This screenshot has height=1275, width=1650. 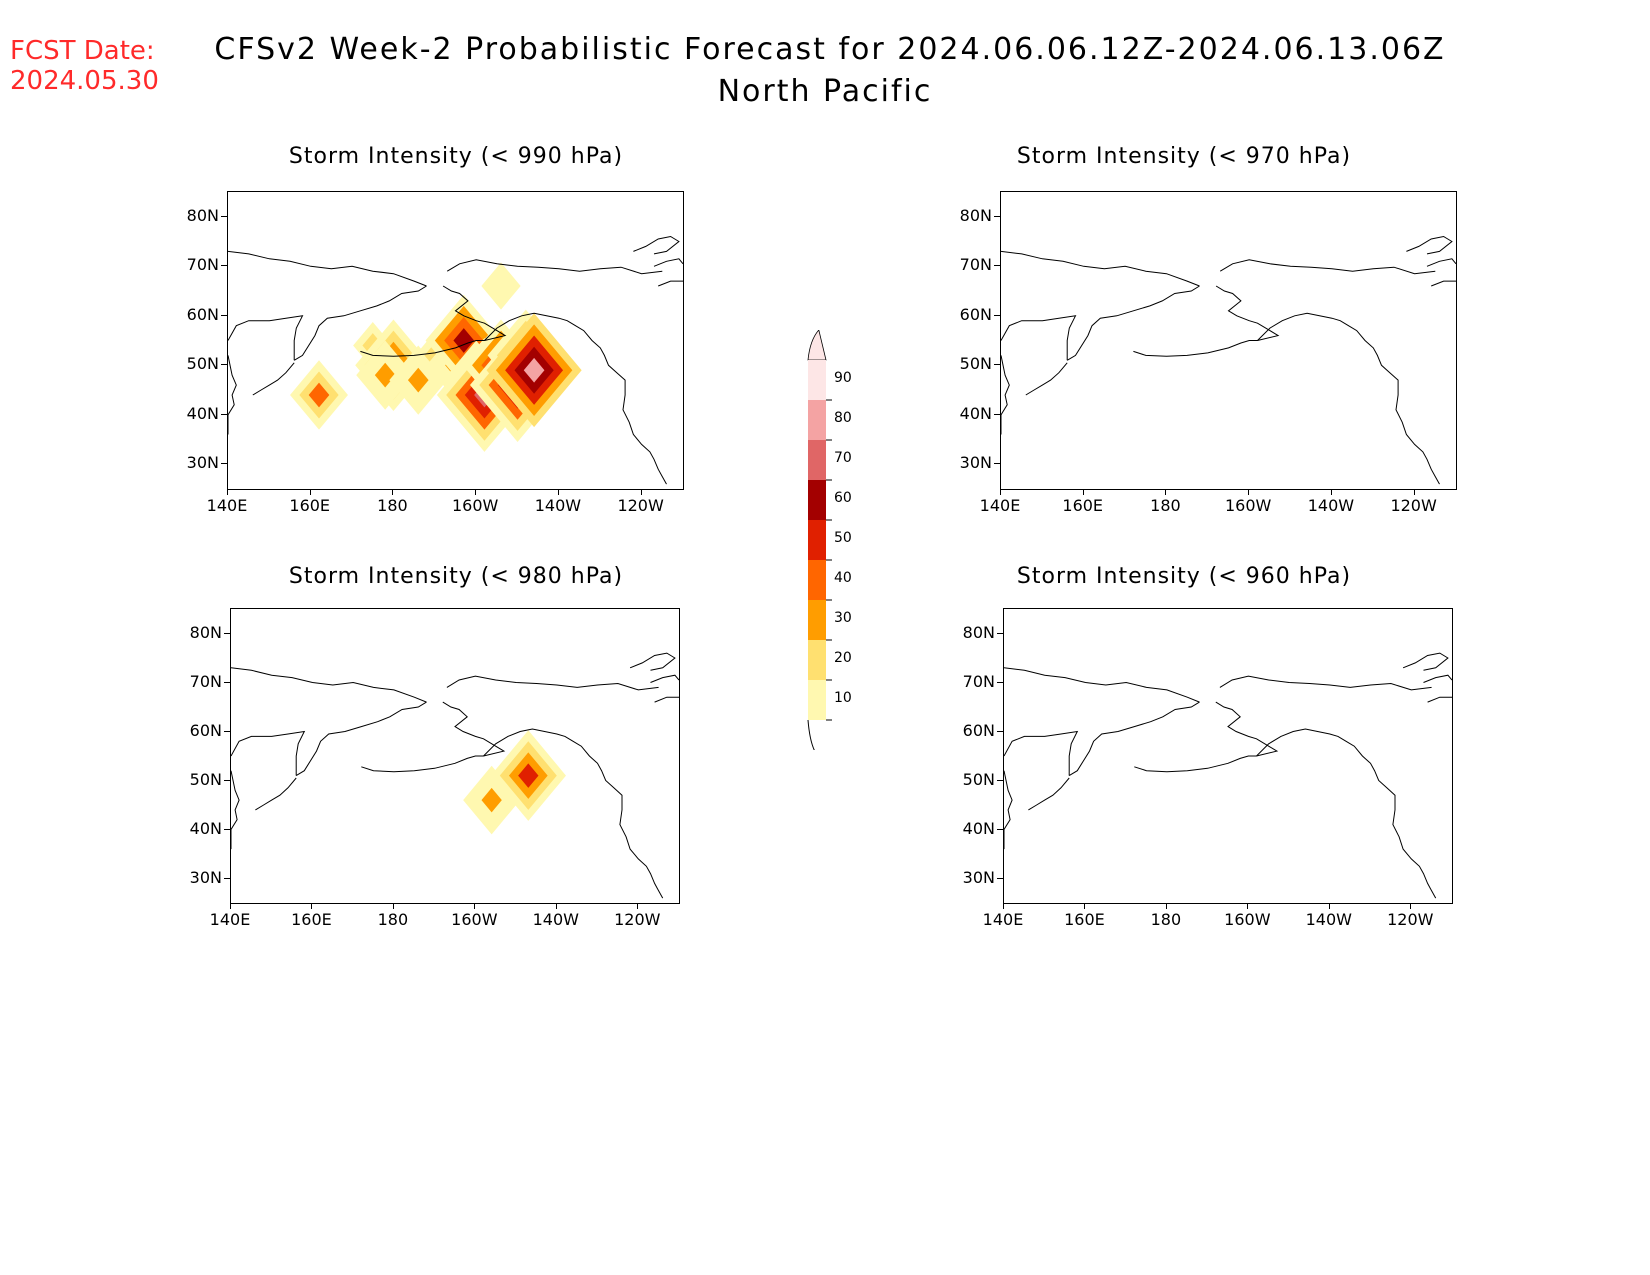 What do you see at coordinates (819, 542) in the screenshot?
I see `legend-colorbar` at bounding box center [819, 542].